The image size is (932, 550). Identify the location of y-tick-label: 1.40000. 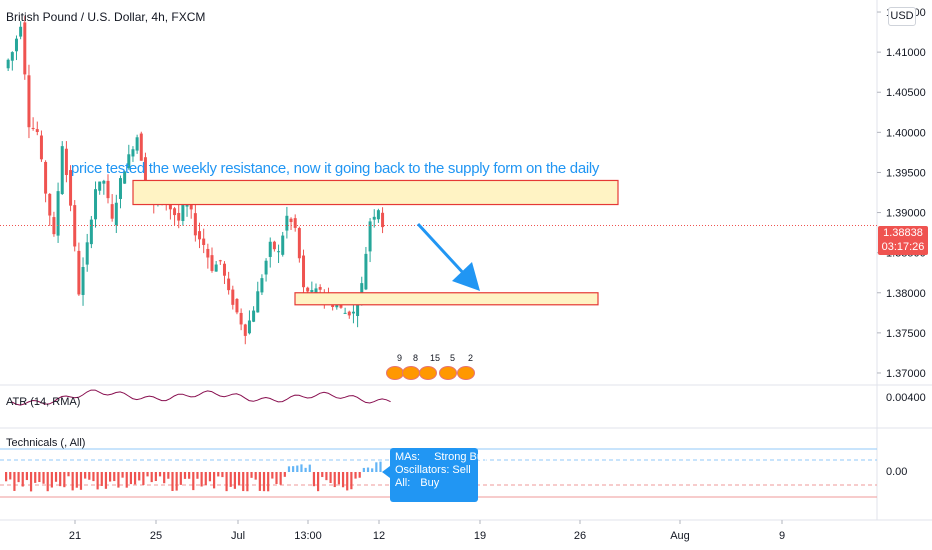
(906, 133).